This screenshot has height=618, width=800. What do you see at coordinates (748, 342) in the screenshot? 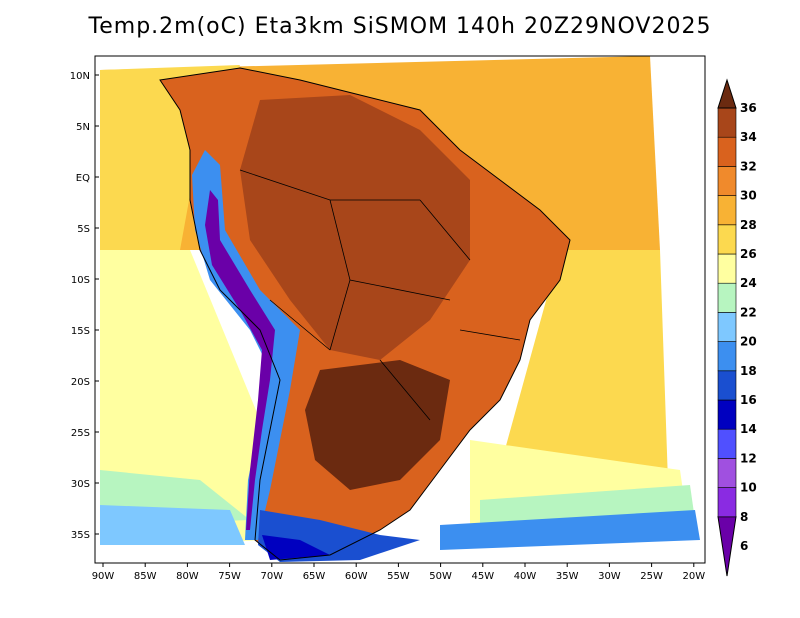
I see `colorbar-label: 20` at bounding box center [748, 342].